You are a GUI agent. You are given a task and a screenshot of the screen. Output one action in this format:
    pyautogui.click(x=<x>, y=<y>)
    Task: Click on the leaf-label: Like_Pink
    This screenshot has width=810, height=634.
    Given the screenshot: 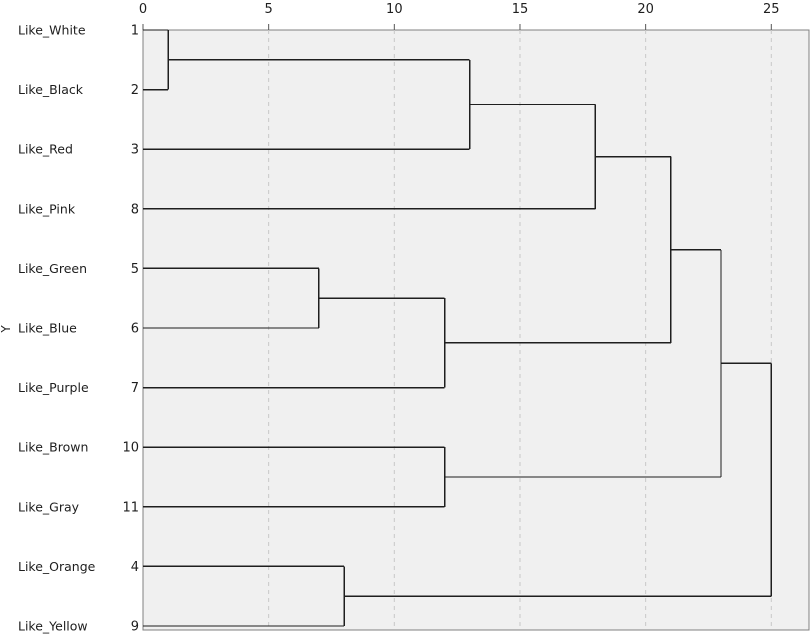 What is the action you would take?
    pyautogui.click(x=47, y=208)
    